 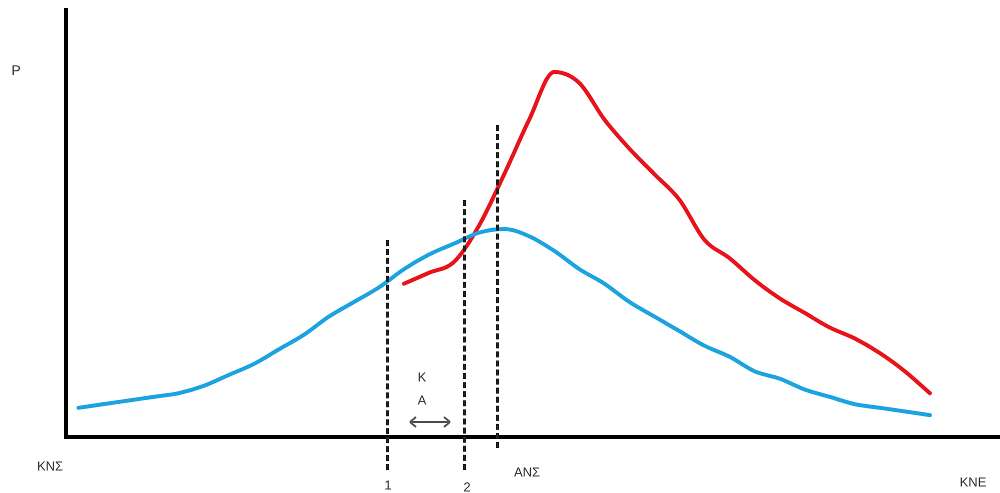 What do you see at coordinates (422, 400) in the screenshot?
I see `annotation: Α` at bounding box center [422, 400].